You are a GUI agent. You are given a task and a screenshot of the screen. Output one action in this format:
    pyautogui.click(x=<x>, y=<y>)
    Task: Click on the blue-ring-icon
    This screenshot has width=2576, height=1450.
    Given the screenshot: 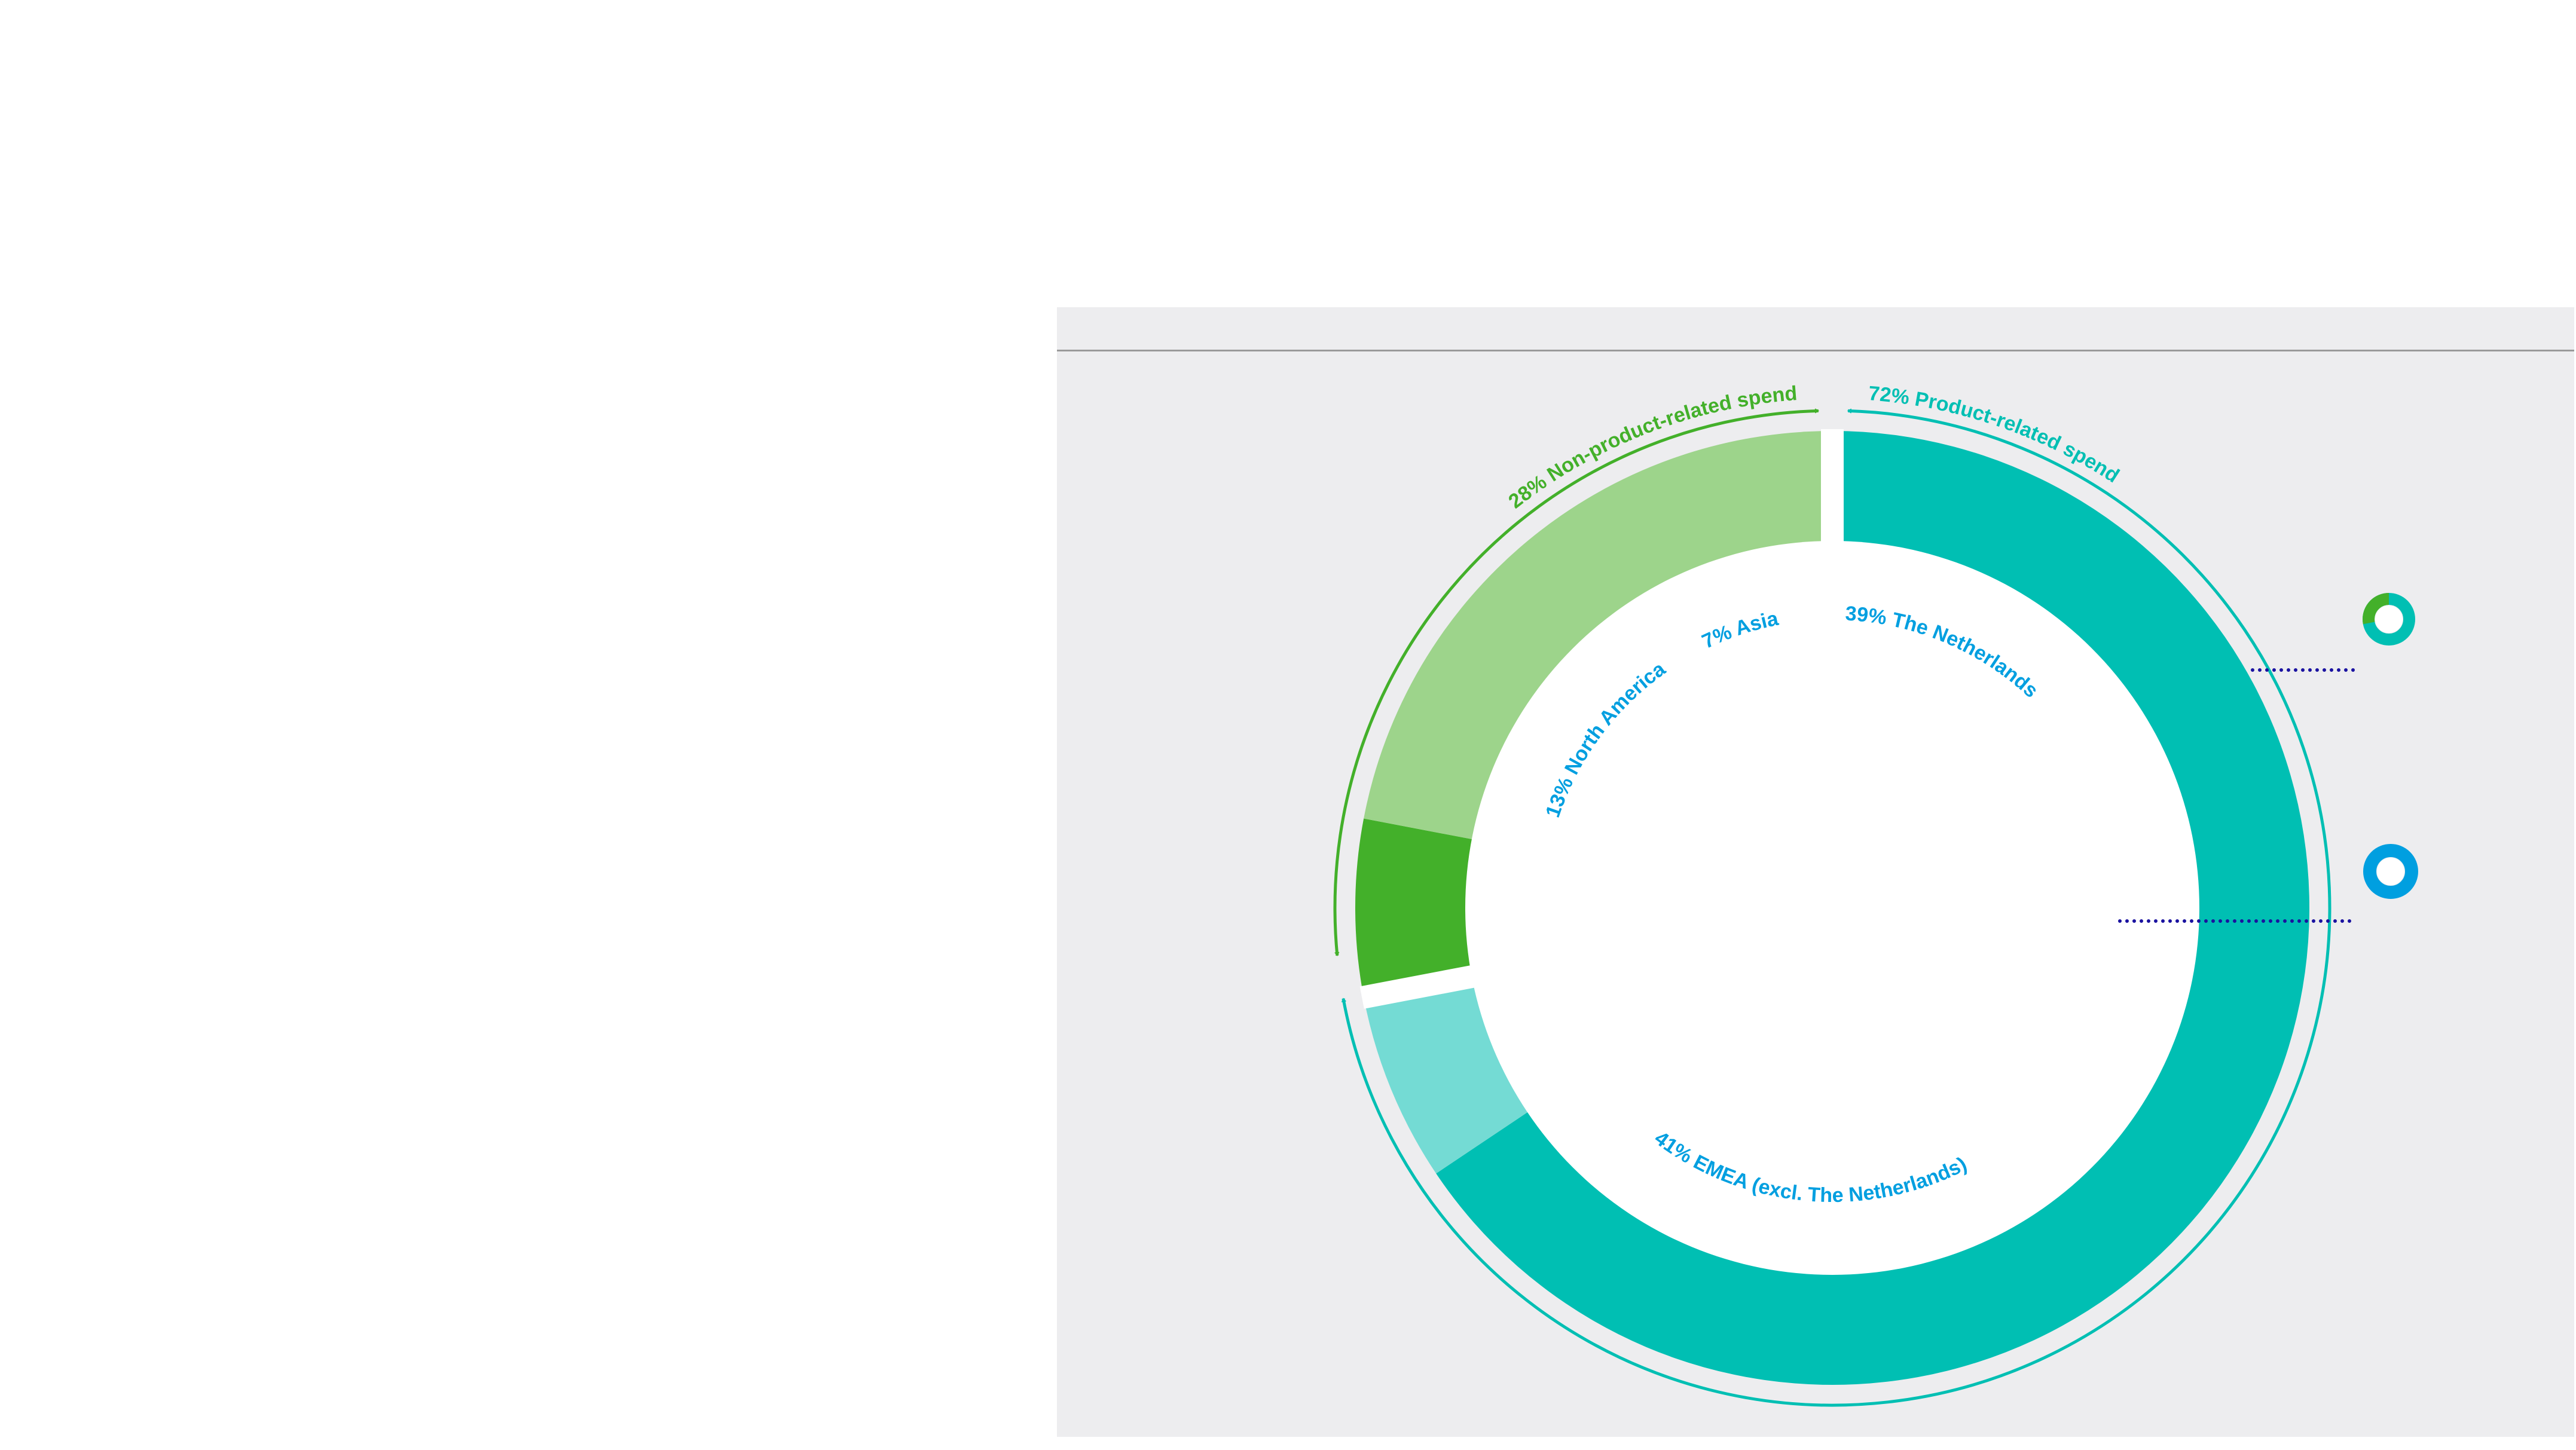 What is the action you would take?
    pyautogui.click(x=2391, y=872)
    